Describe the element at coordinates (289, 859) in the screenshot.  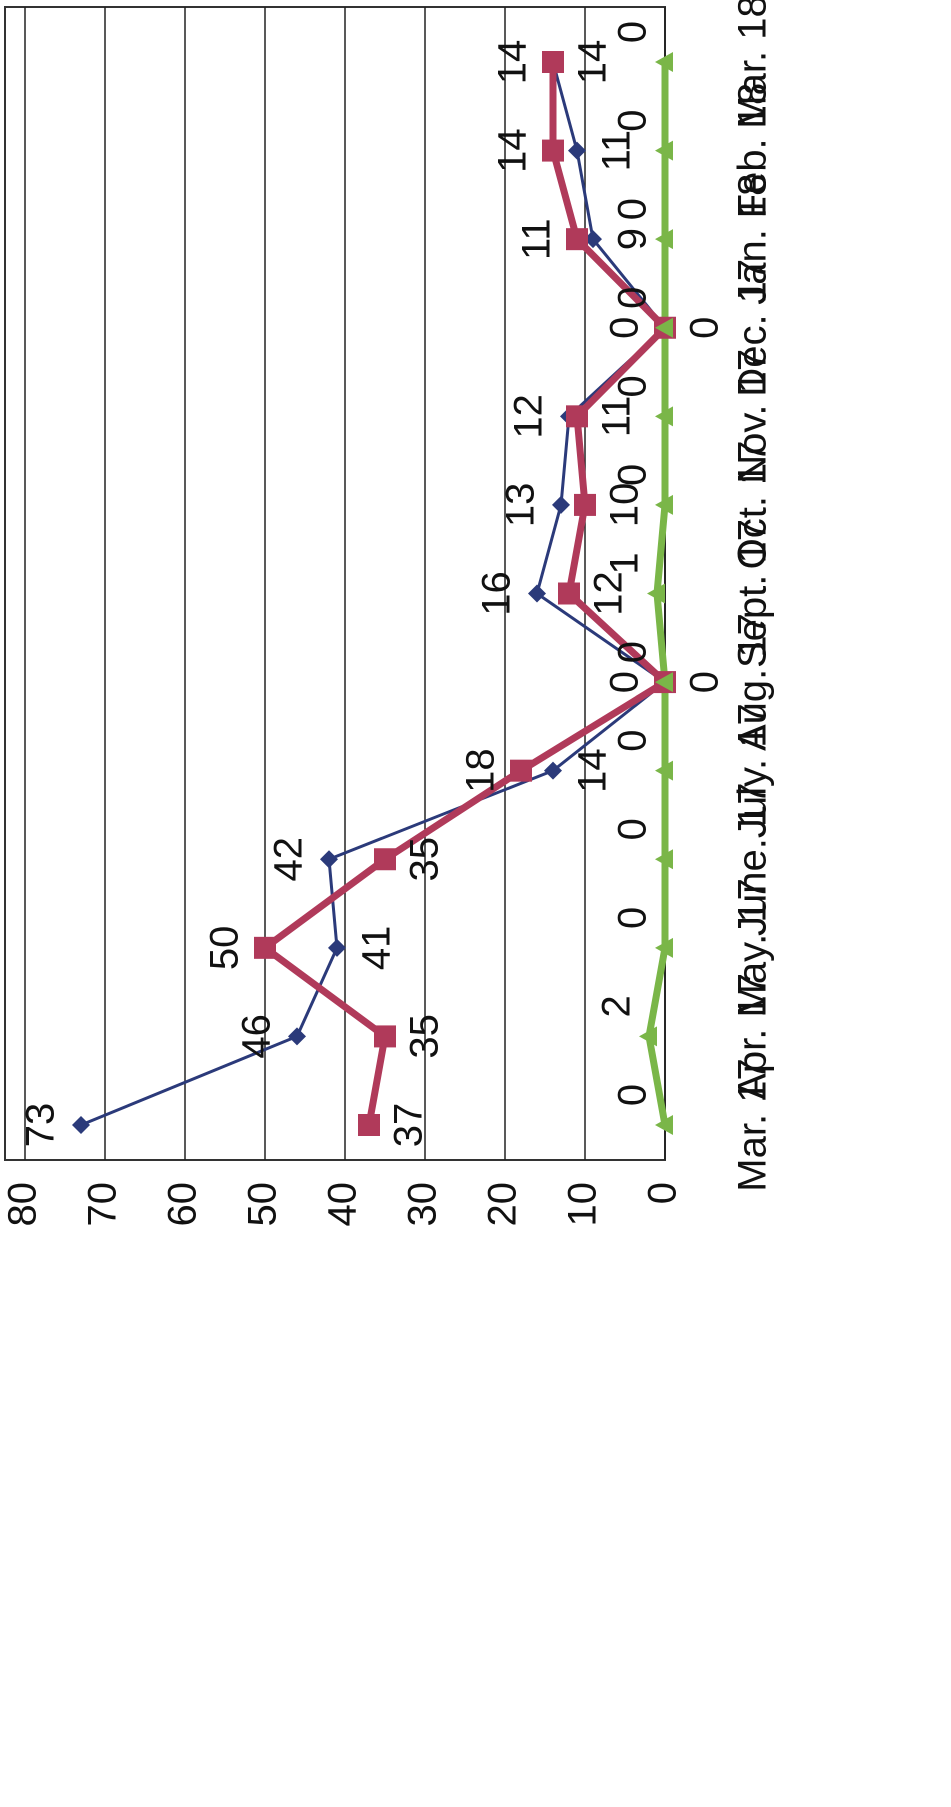
I see `data-label: 42` at that location.